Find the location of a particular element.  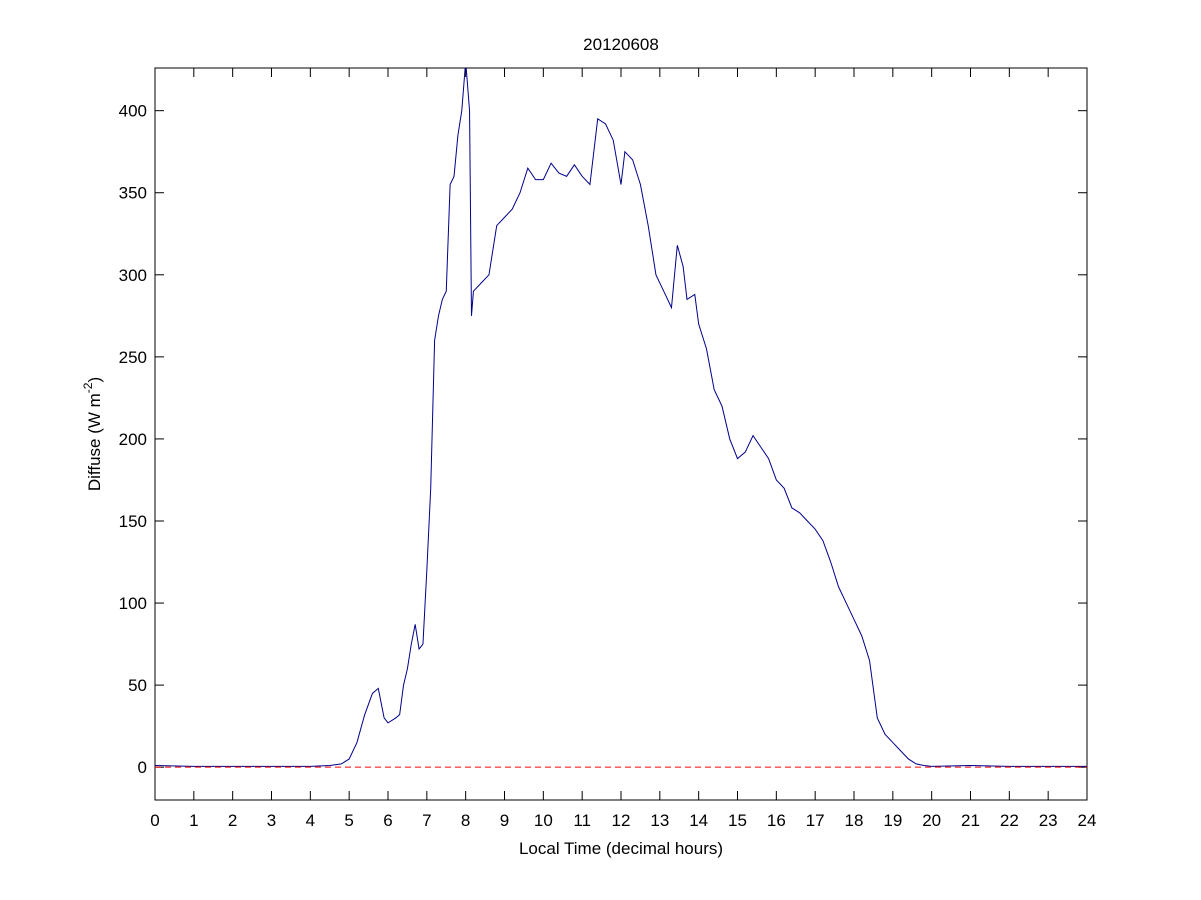

x-tick-label: 9 is located at coordinates (504, 820).